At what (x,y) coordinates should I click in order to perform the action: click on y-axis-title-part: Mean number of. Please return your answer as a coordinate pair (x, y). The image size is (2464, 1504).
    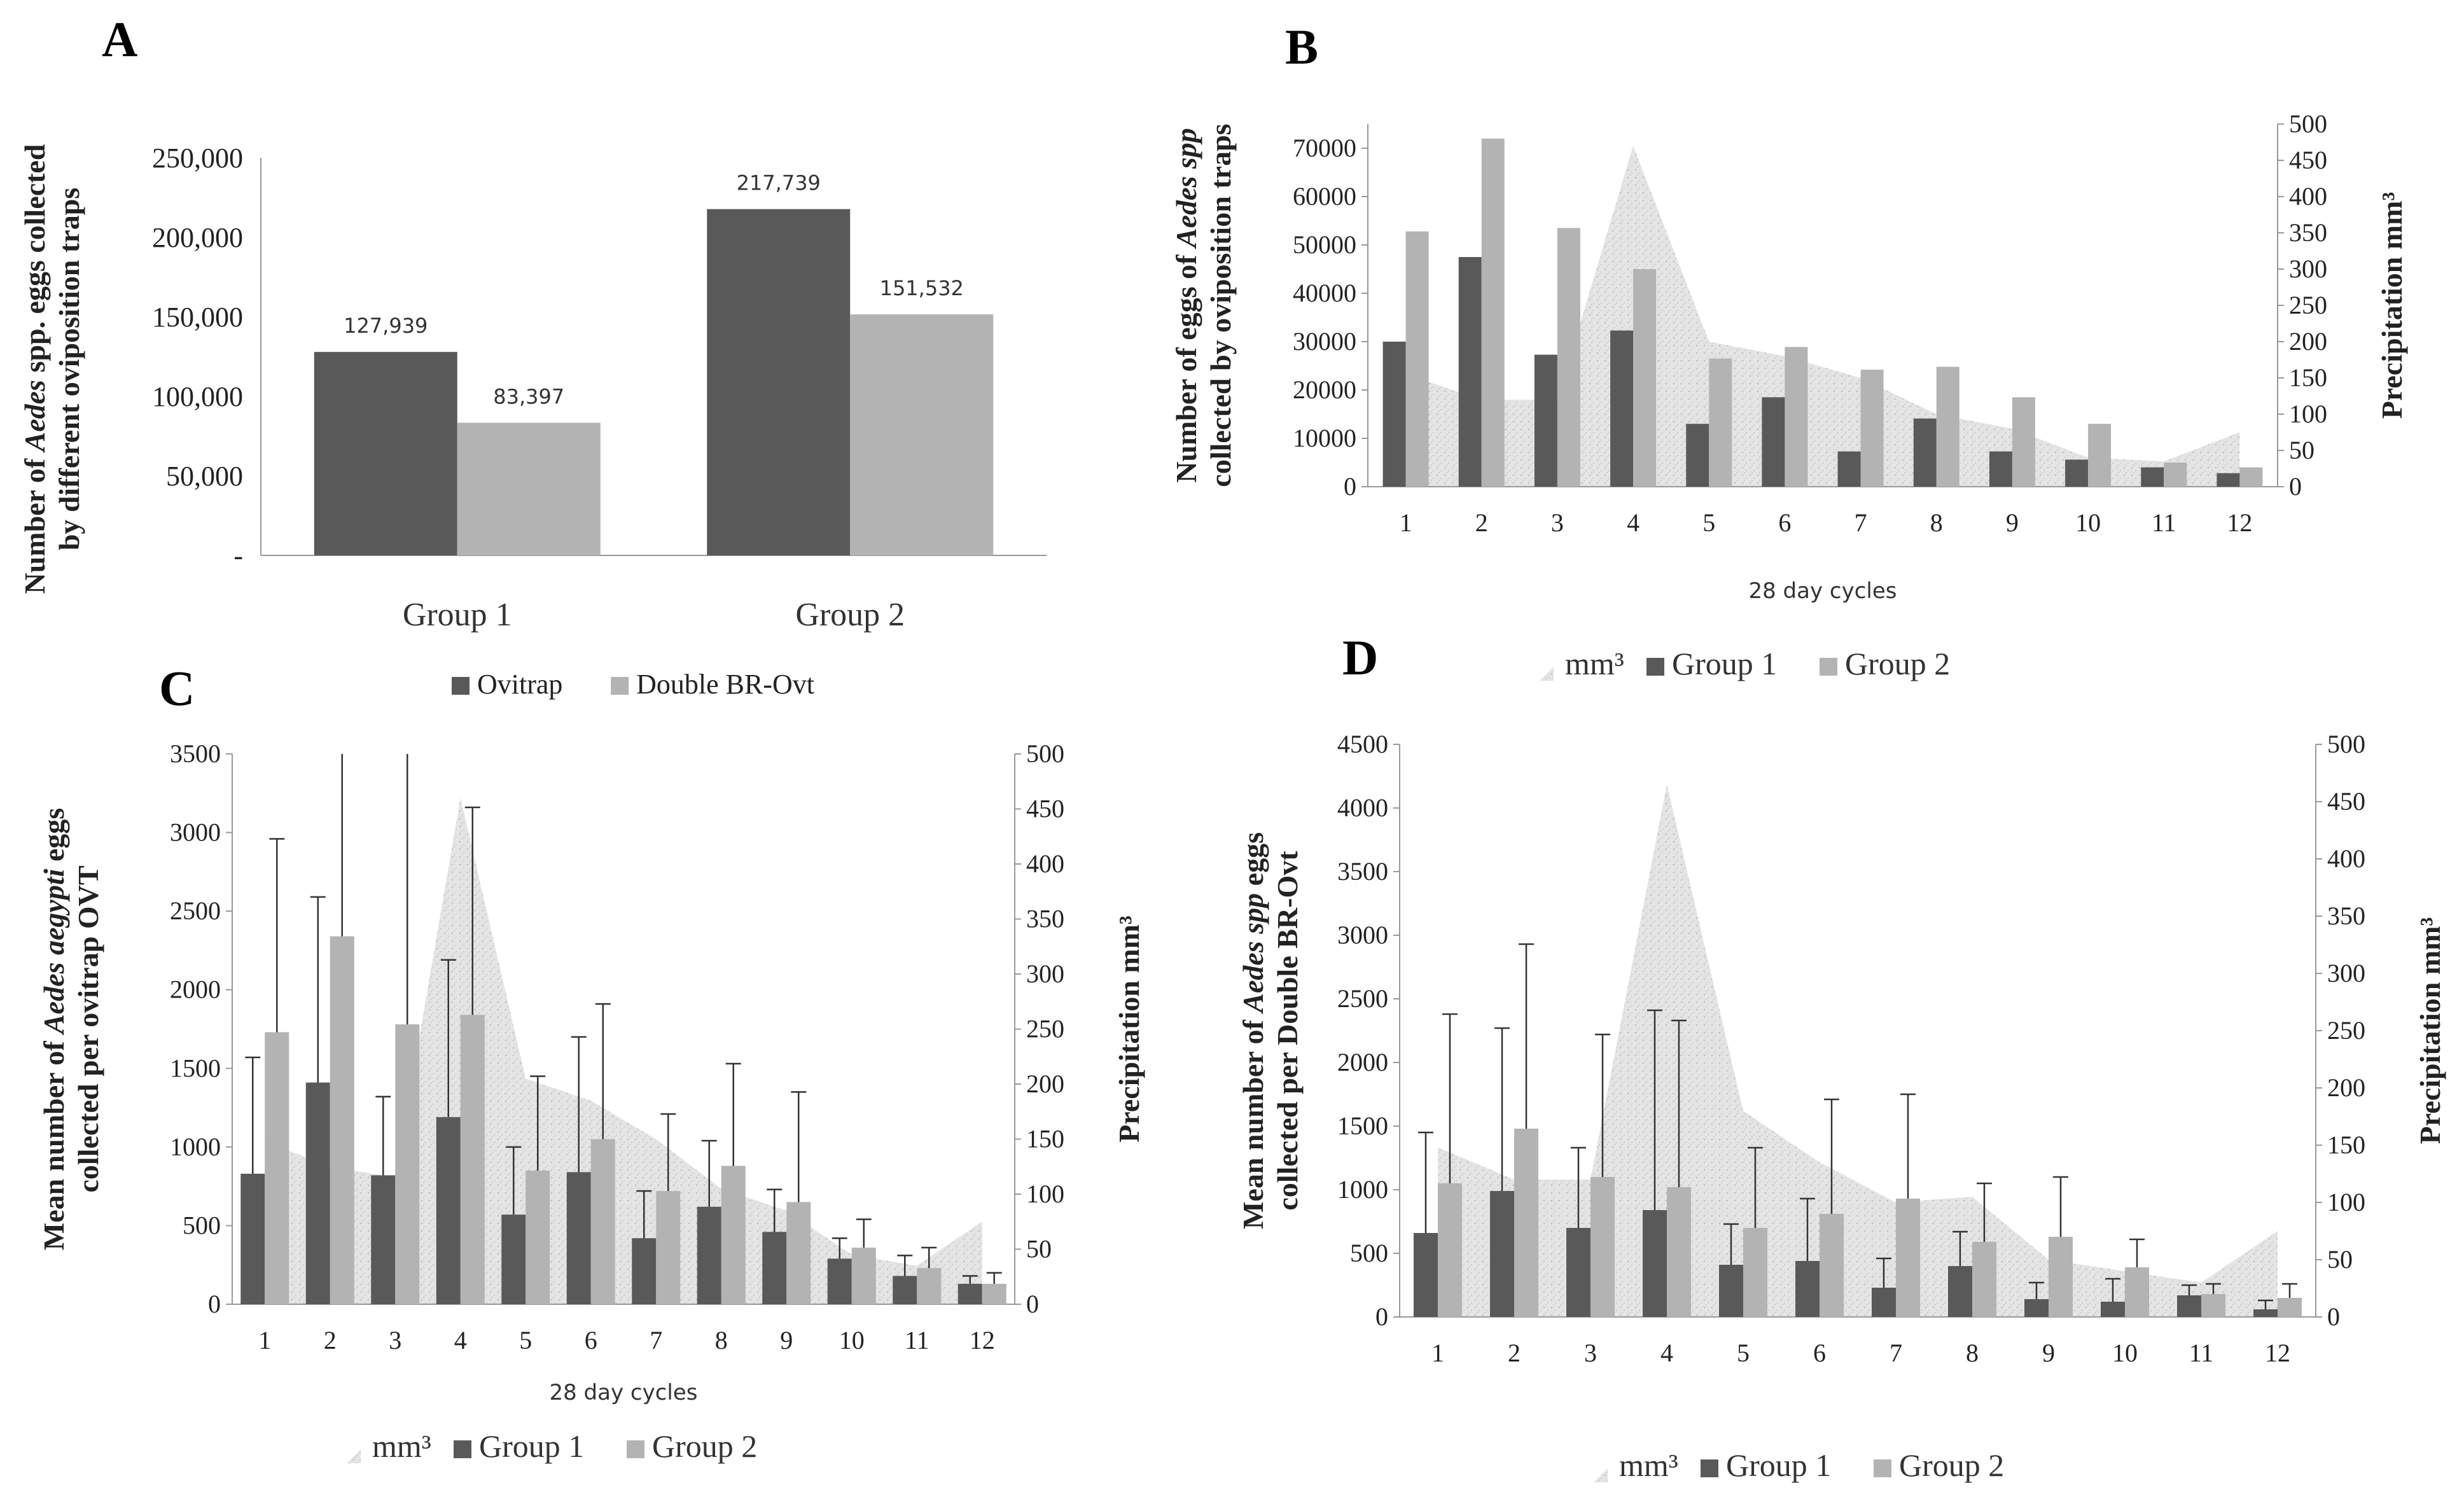
    Looking at the image, I should click on (54, 1142).